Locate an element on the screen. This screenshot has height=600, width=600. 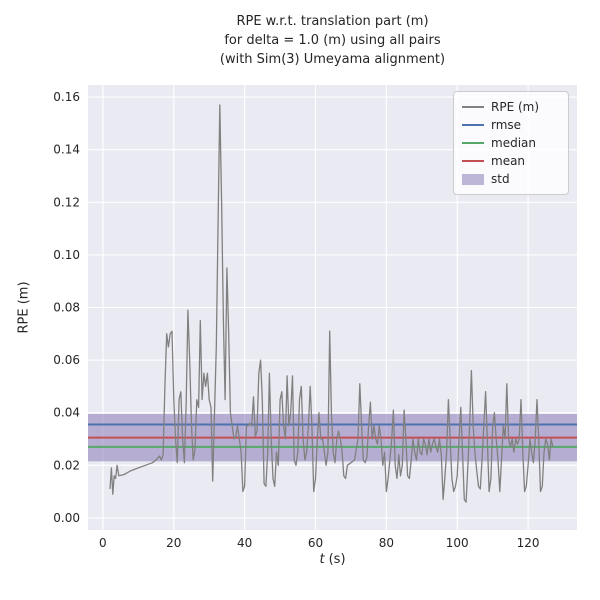
chart-title-line-1: RPE w.r.t. translation part (m) is located at coordinates (332, 21).